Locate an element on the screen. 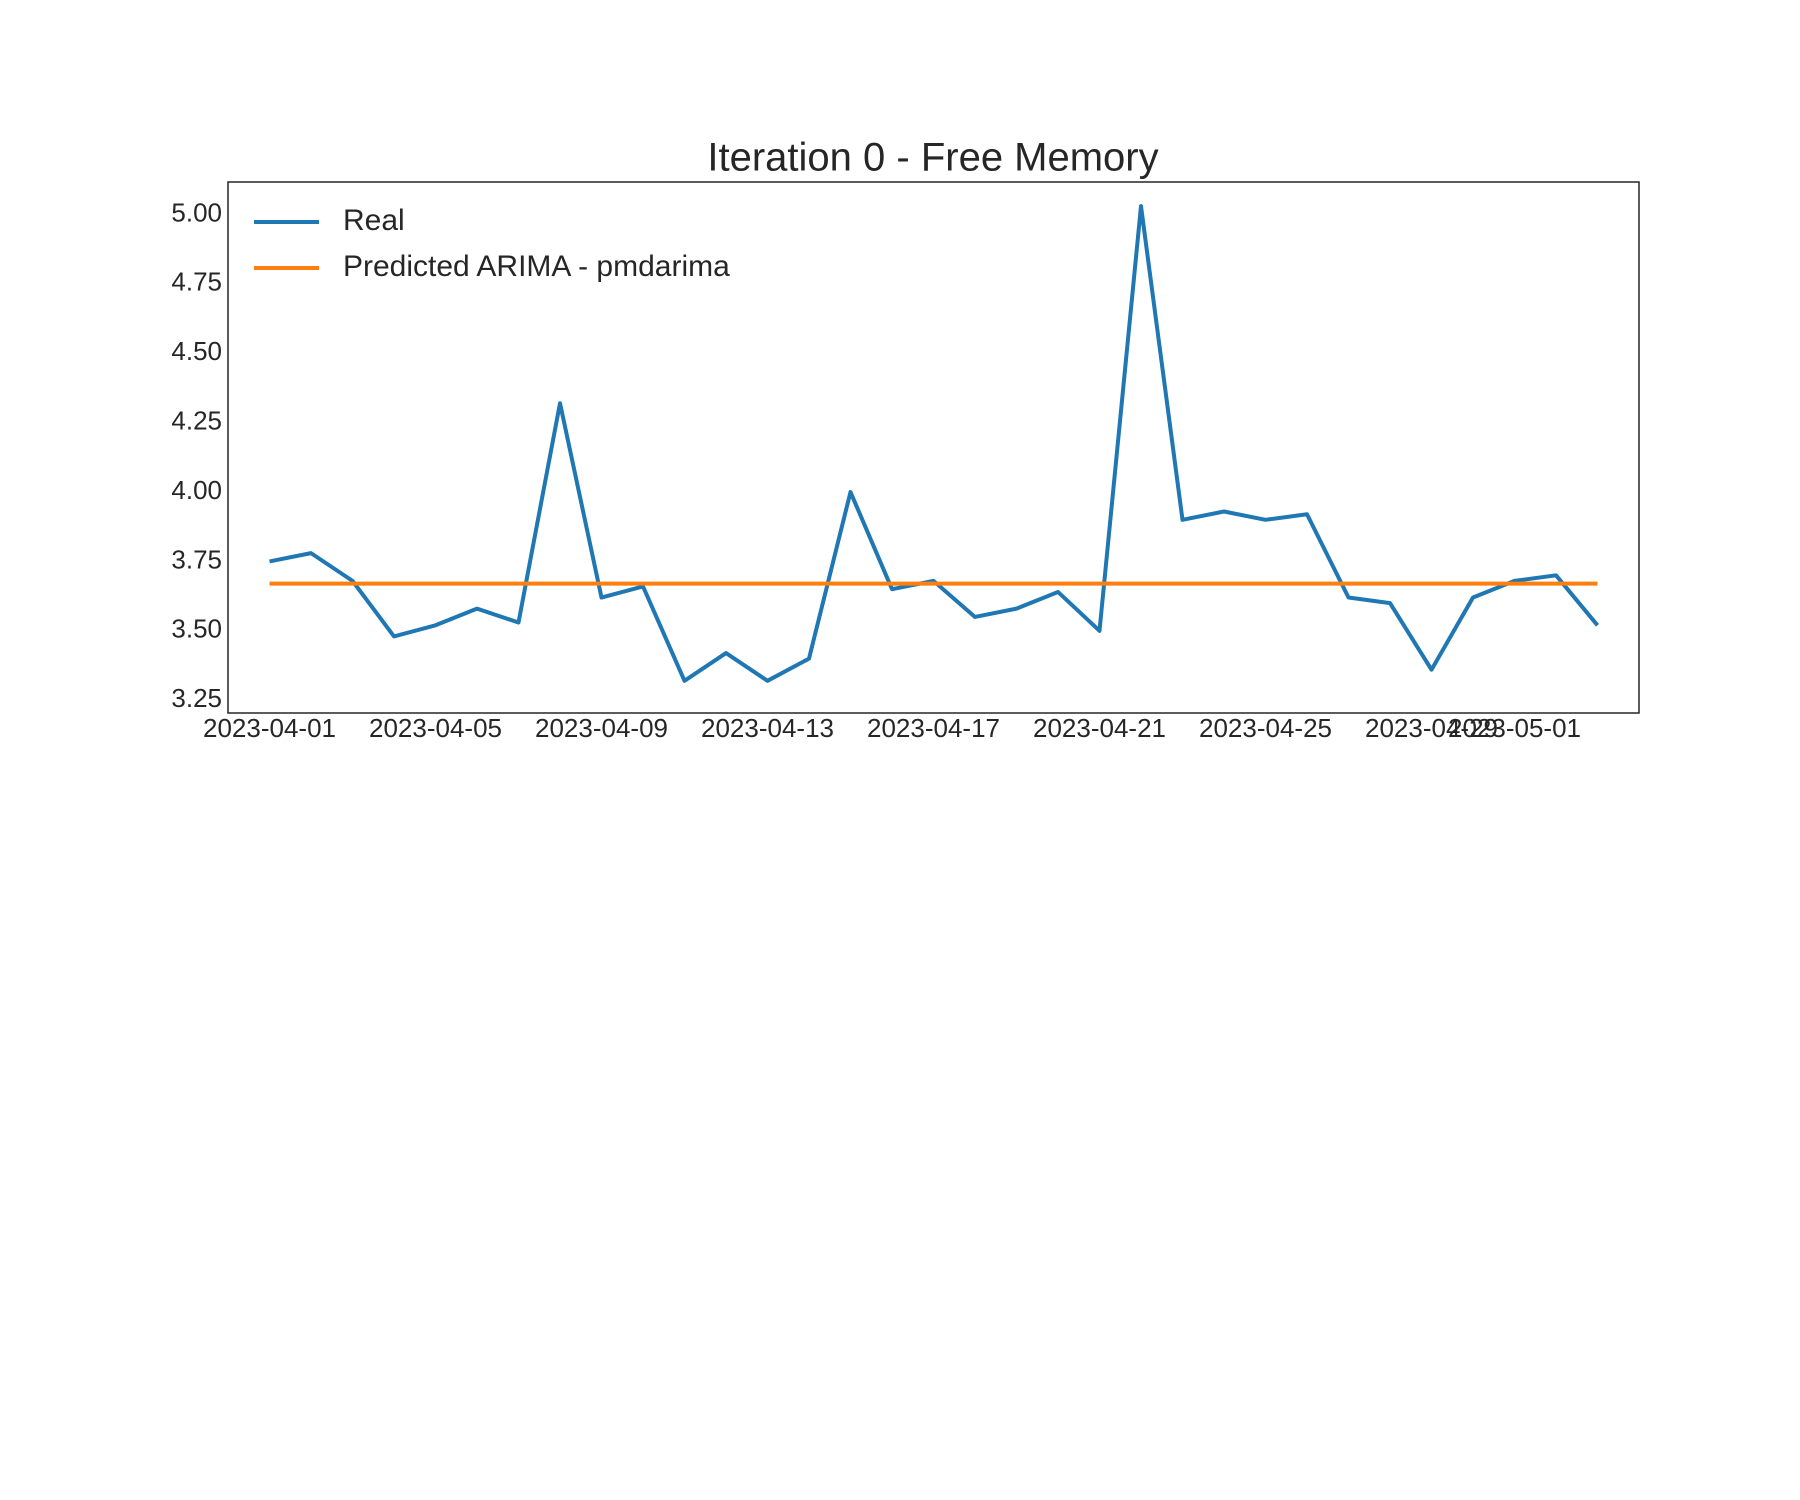  y-tick-label: 4.50 is located at coordinates (196, 351).